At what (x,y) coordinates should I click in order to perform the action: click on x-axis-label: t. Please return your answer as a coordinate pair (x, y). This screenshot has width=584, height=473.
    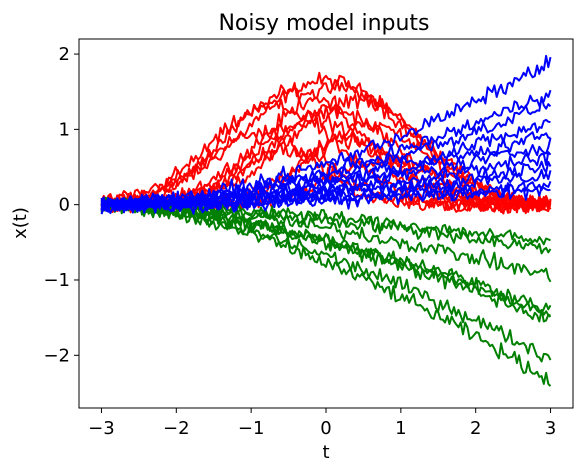
    Looking at the image, I should click on (325, 452).